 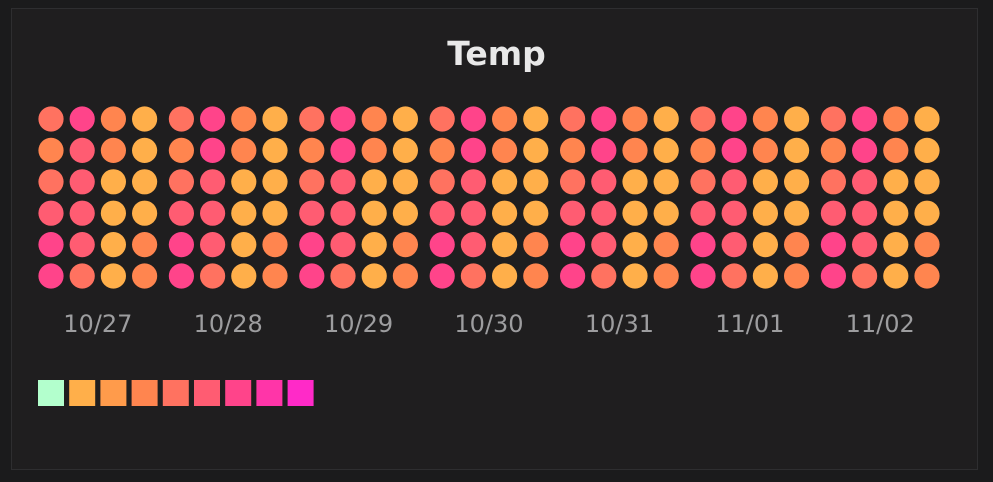 What do you see at coordinates (358, 324) in the screenshot?
I see `x-tick-label: 10/29` at bounding box center [358, 324].